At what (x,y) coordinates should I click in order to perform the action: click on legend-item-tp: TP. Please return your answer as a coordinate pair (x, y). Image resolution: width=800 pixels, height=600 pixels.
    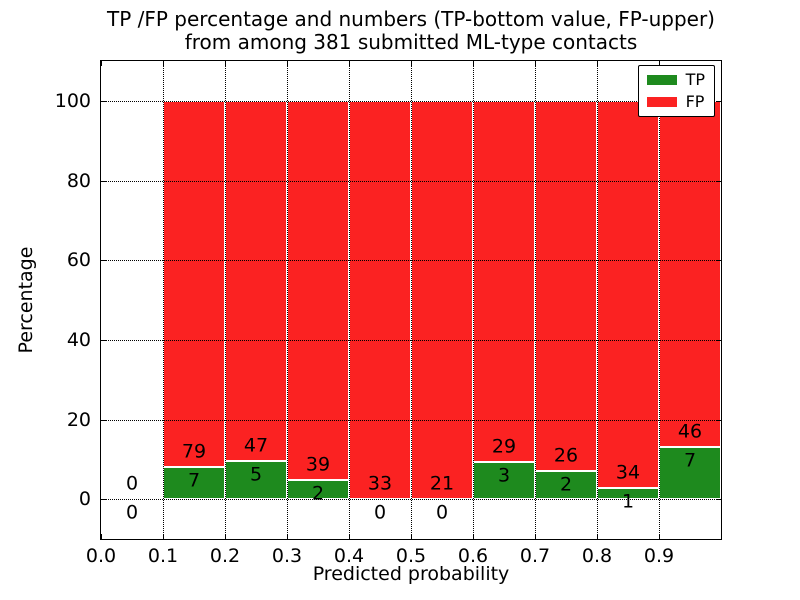
    Looking at the image, I should click on (675, 79).